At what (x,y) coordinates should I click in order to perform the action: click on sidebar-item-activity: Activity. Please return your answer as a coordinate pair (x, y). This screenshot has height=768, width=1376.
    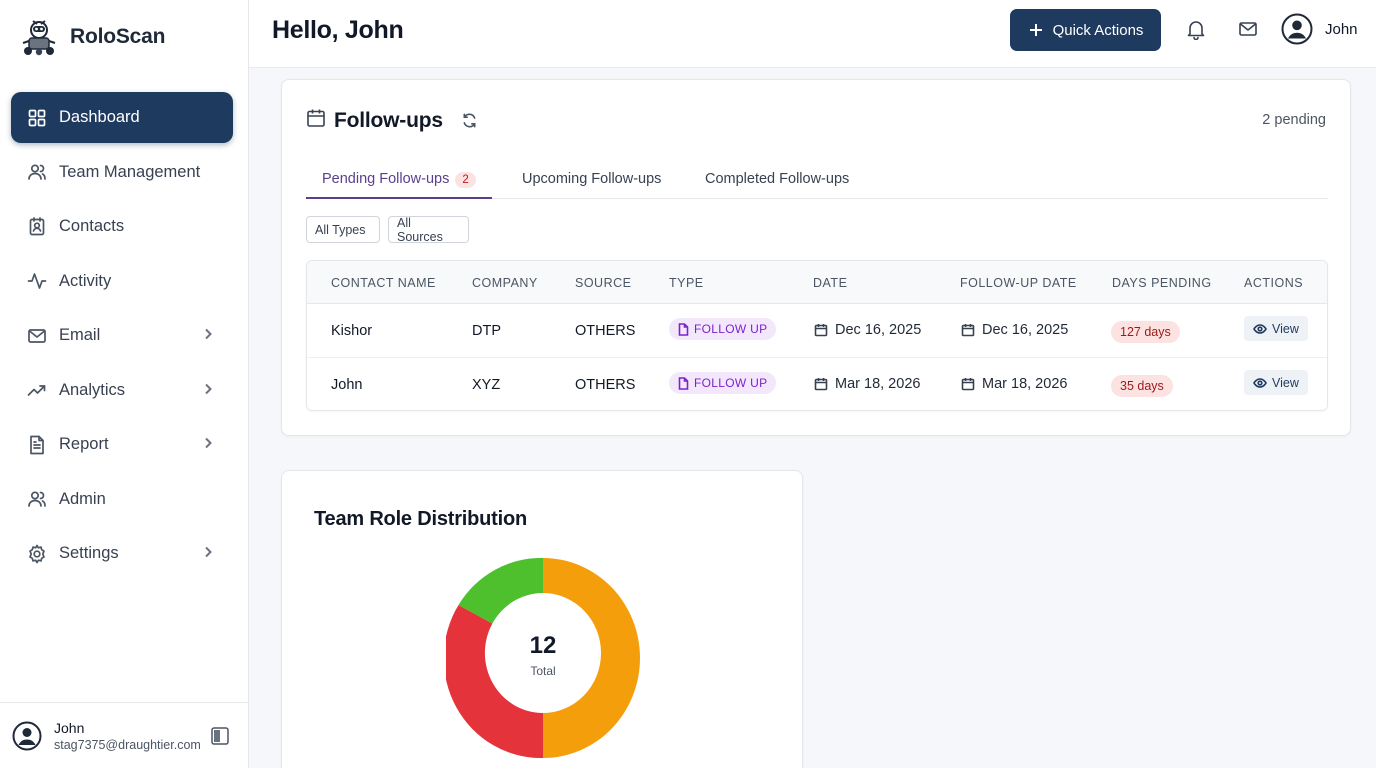
    Looking at the image, I should click on (122, 281).